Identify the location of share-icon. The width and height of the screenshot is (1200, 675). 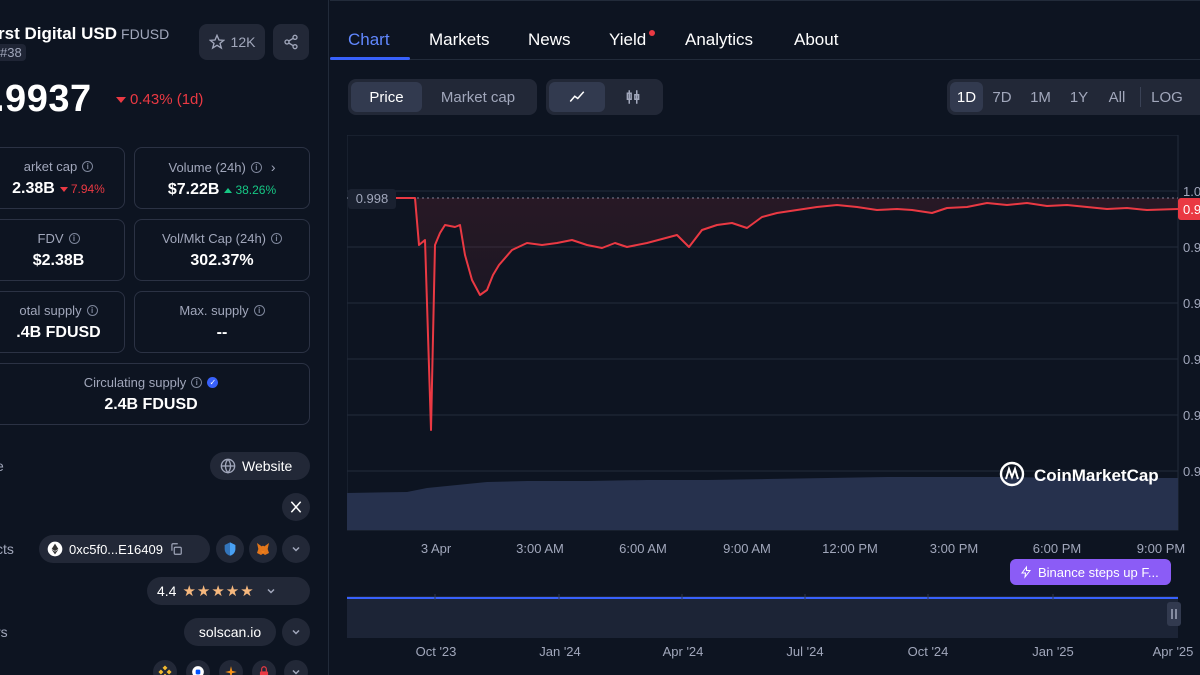
(291, 42).